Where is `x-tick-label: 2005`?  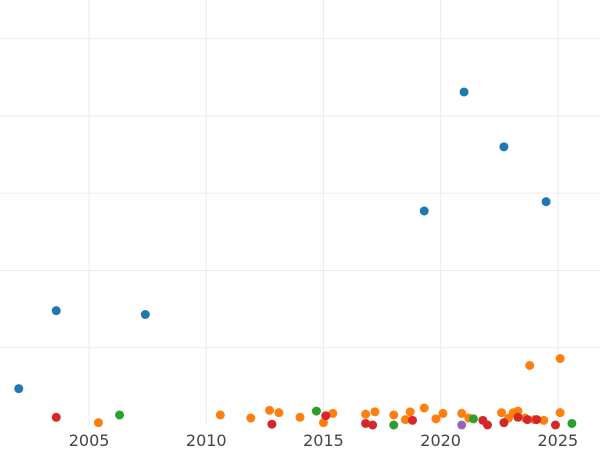
x-tick-label: 2005 is located at coordinates (89, 440).